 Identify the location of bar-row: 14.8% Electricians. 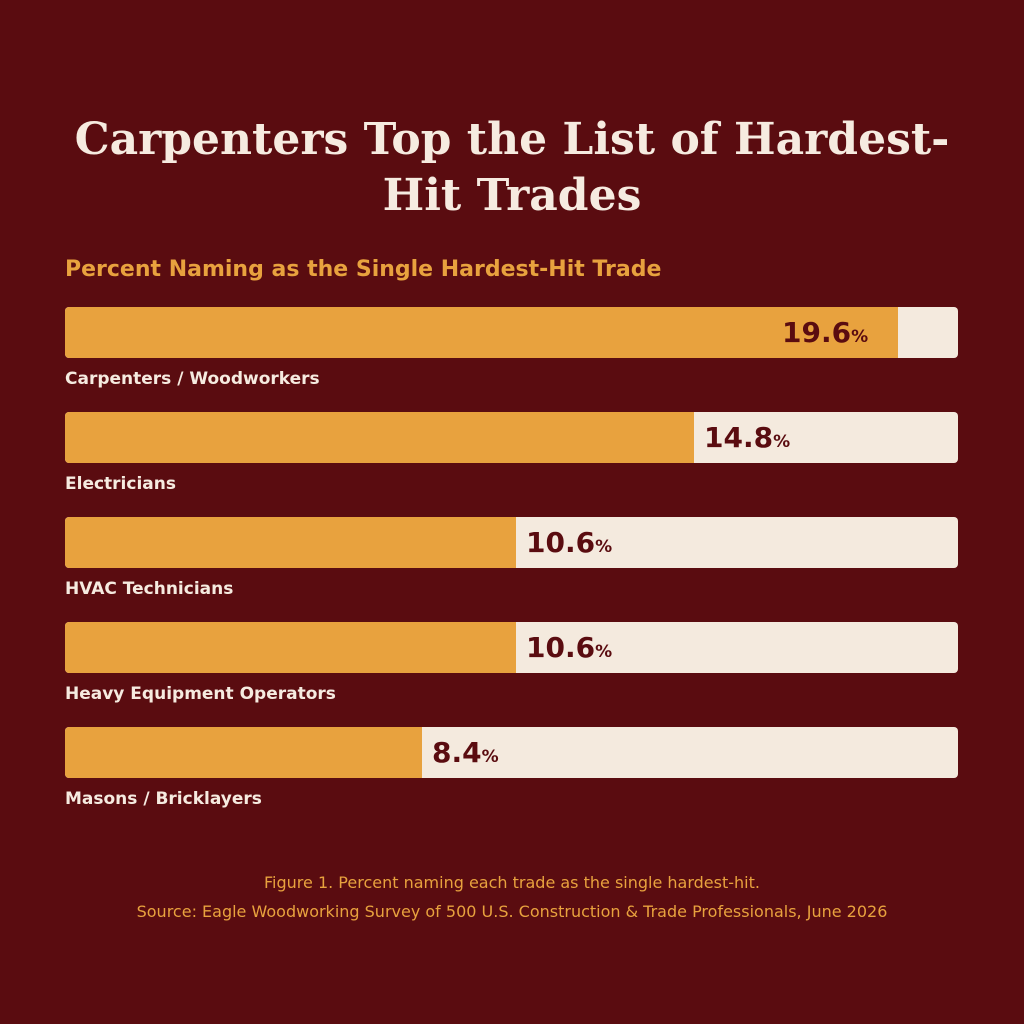
(511, 464).